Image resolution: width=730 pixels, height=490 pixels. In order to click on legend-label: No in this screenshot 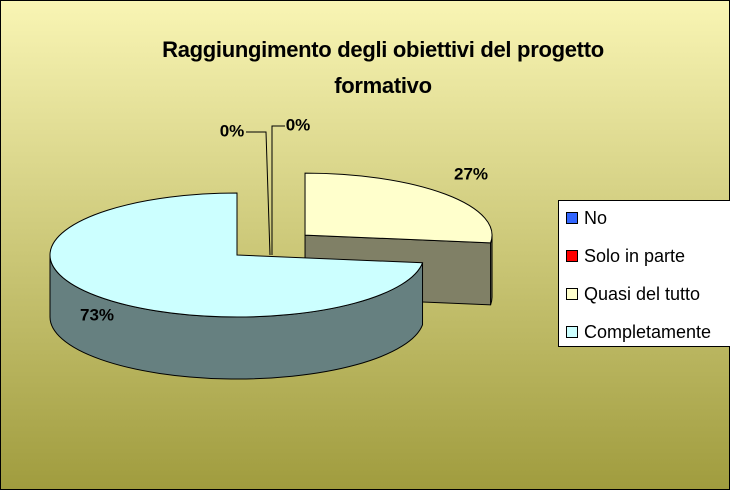, I will do `click(595, 218)`.